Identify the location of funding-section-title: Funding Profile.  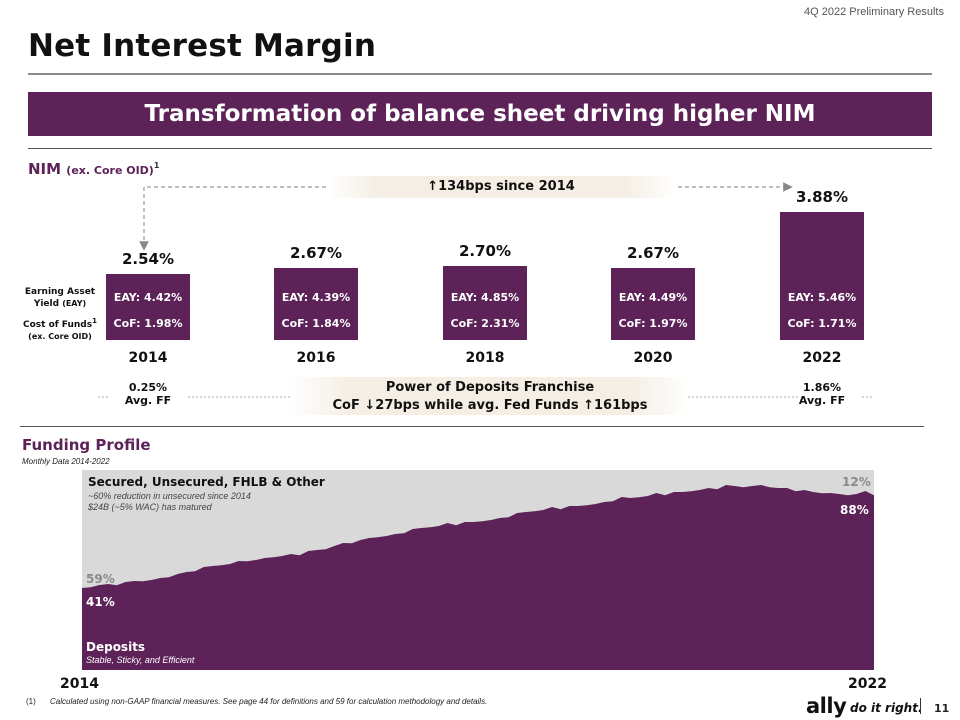
(86, 445).